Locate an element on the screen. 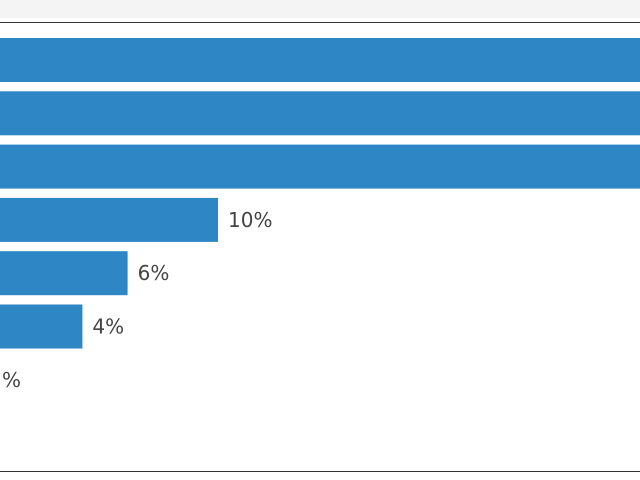  top-strip is located at coordinates (320, 9).